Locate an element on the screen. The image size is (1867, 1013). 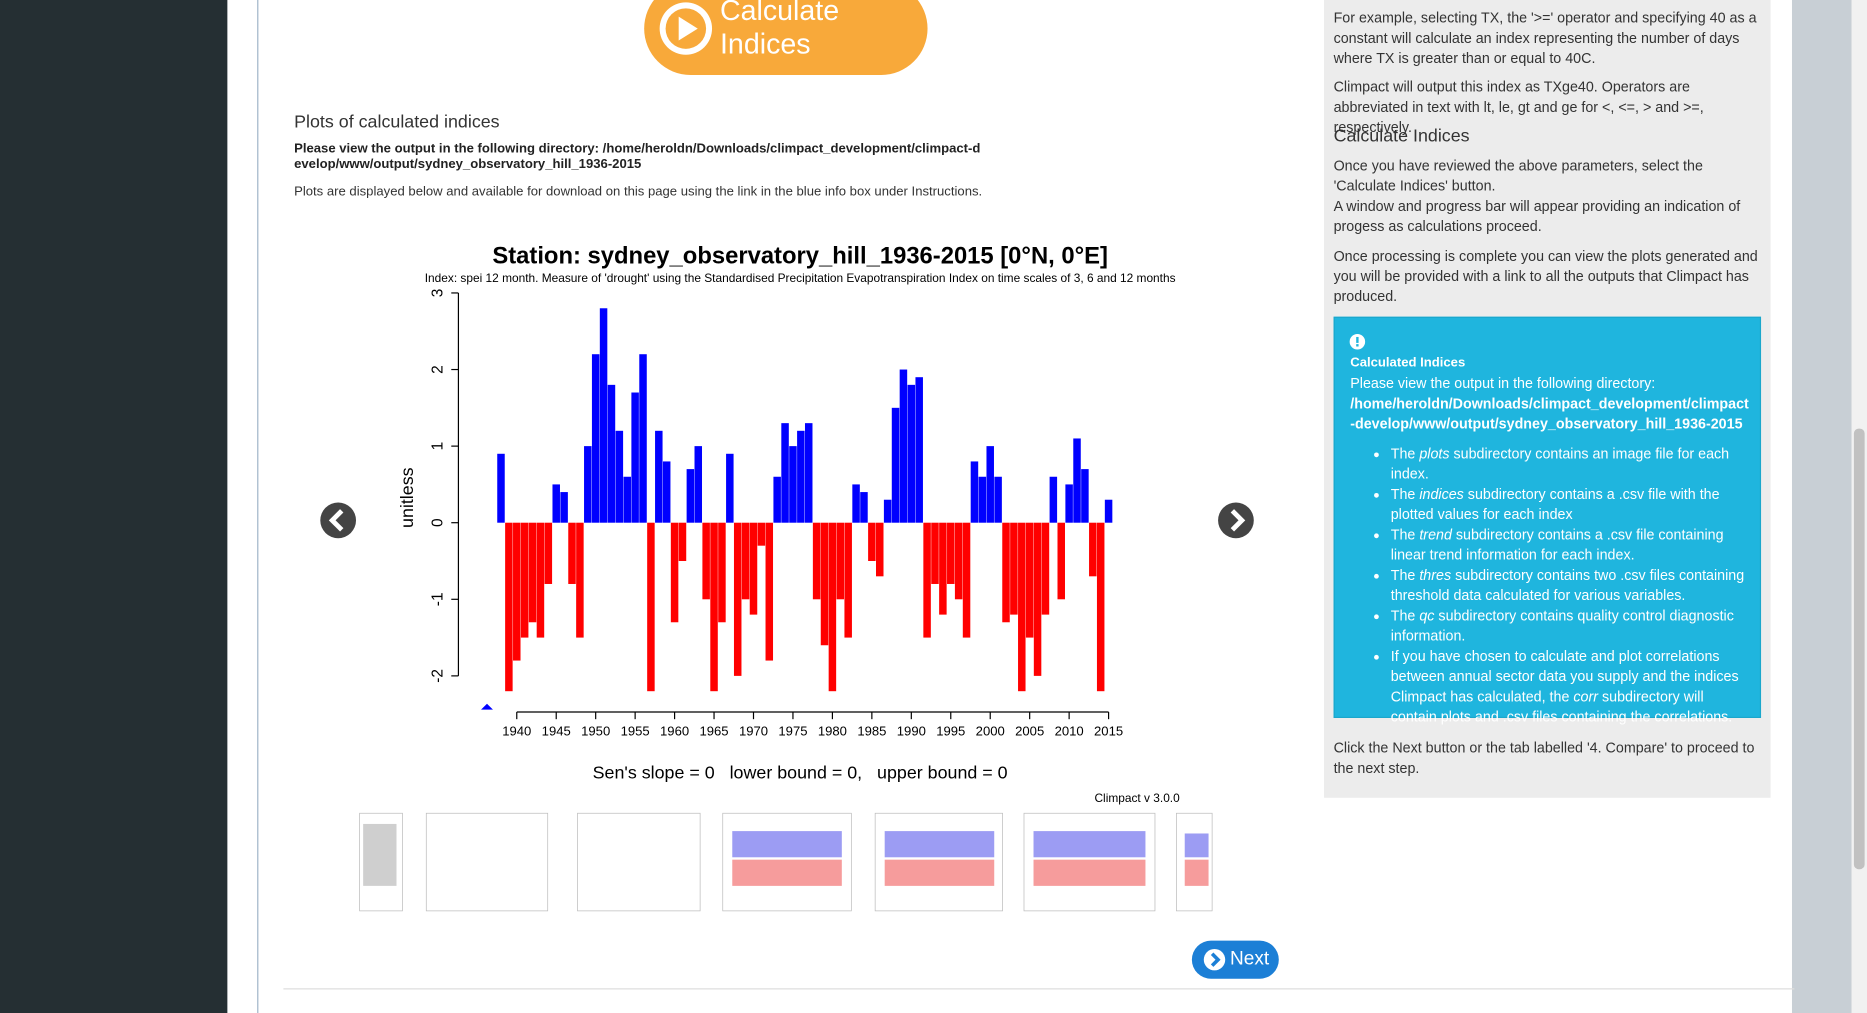
calculate-button: Calculate Indices is located at coordinates (786, 38).